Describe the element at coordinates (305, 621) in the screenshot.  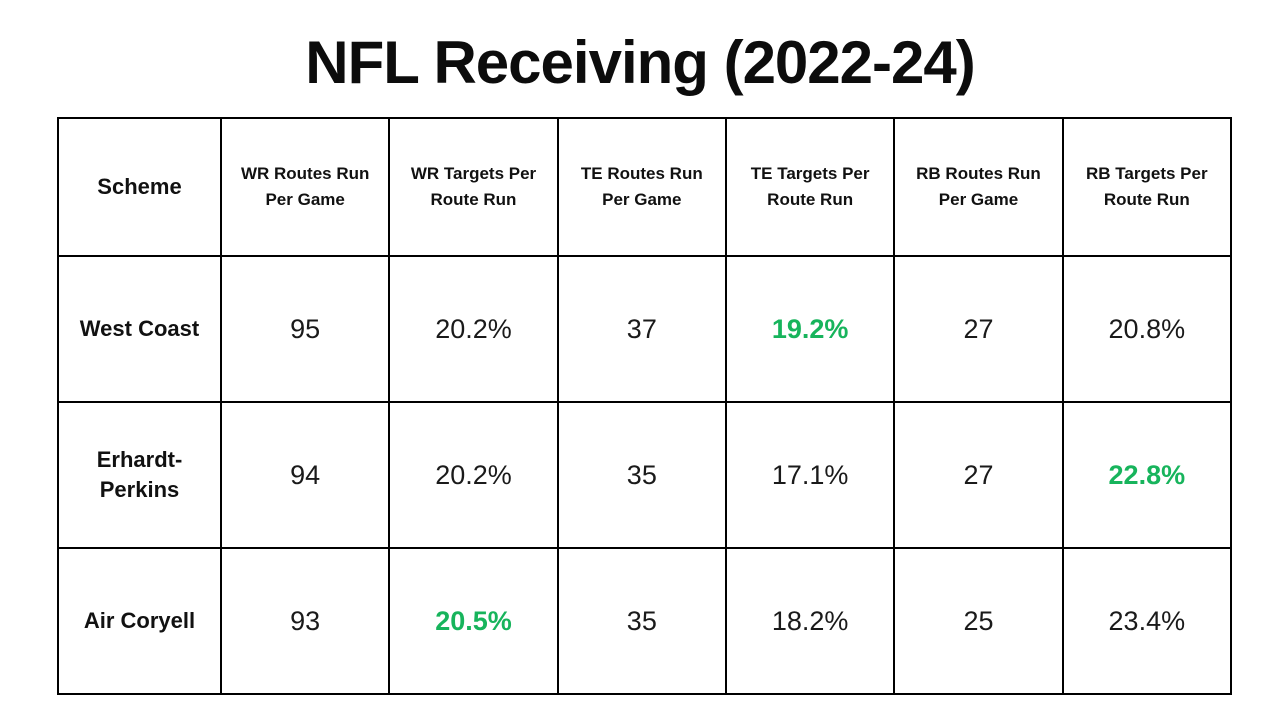
I see `cell-value: 93` at that location.